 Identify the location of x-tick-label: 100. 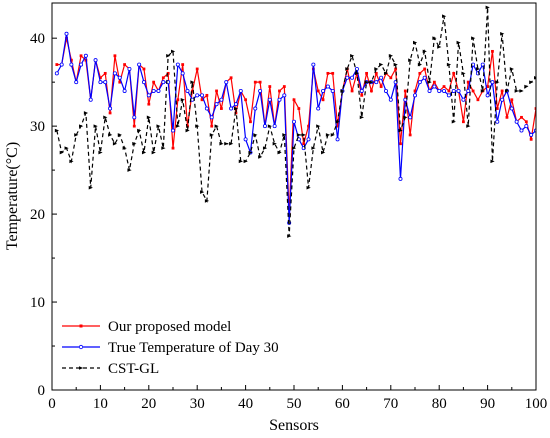
(536, 404).